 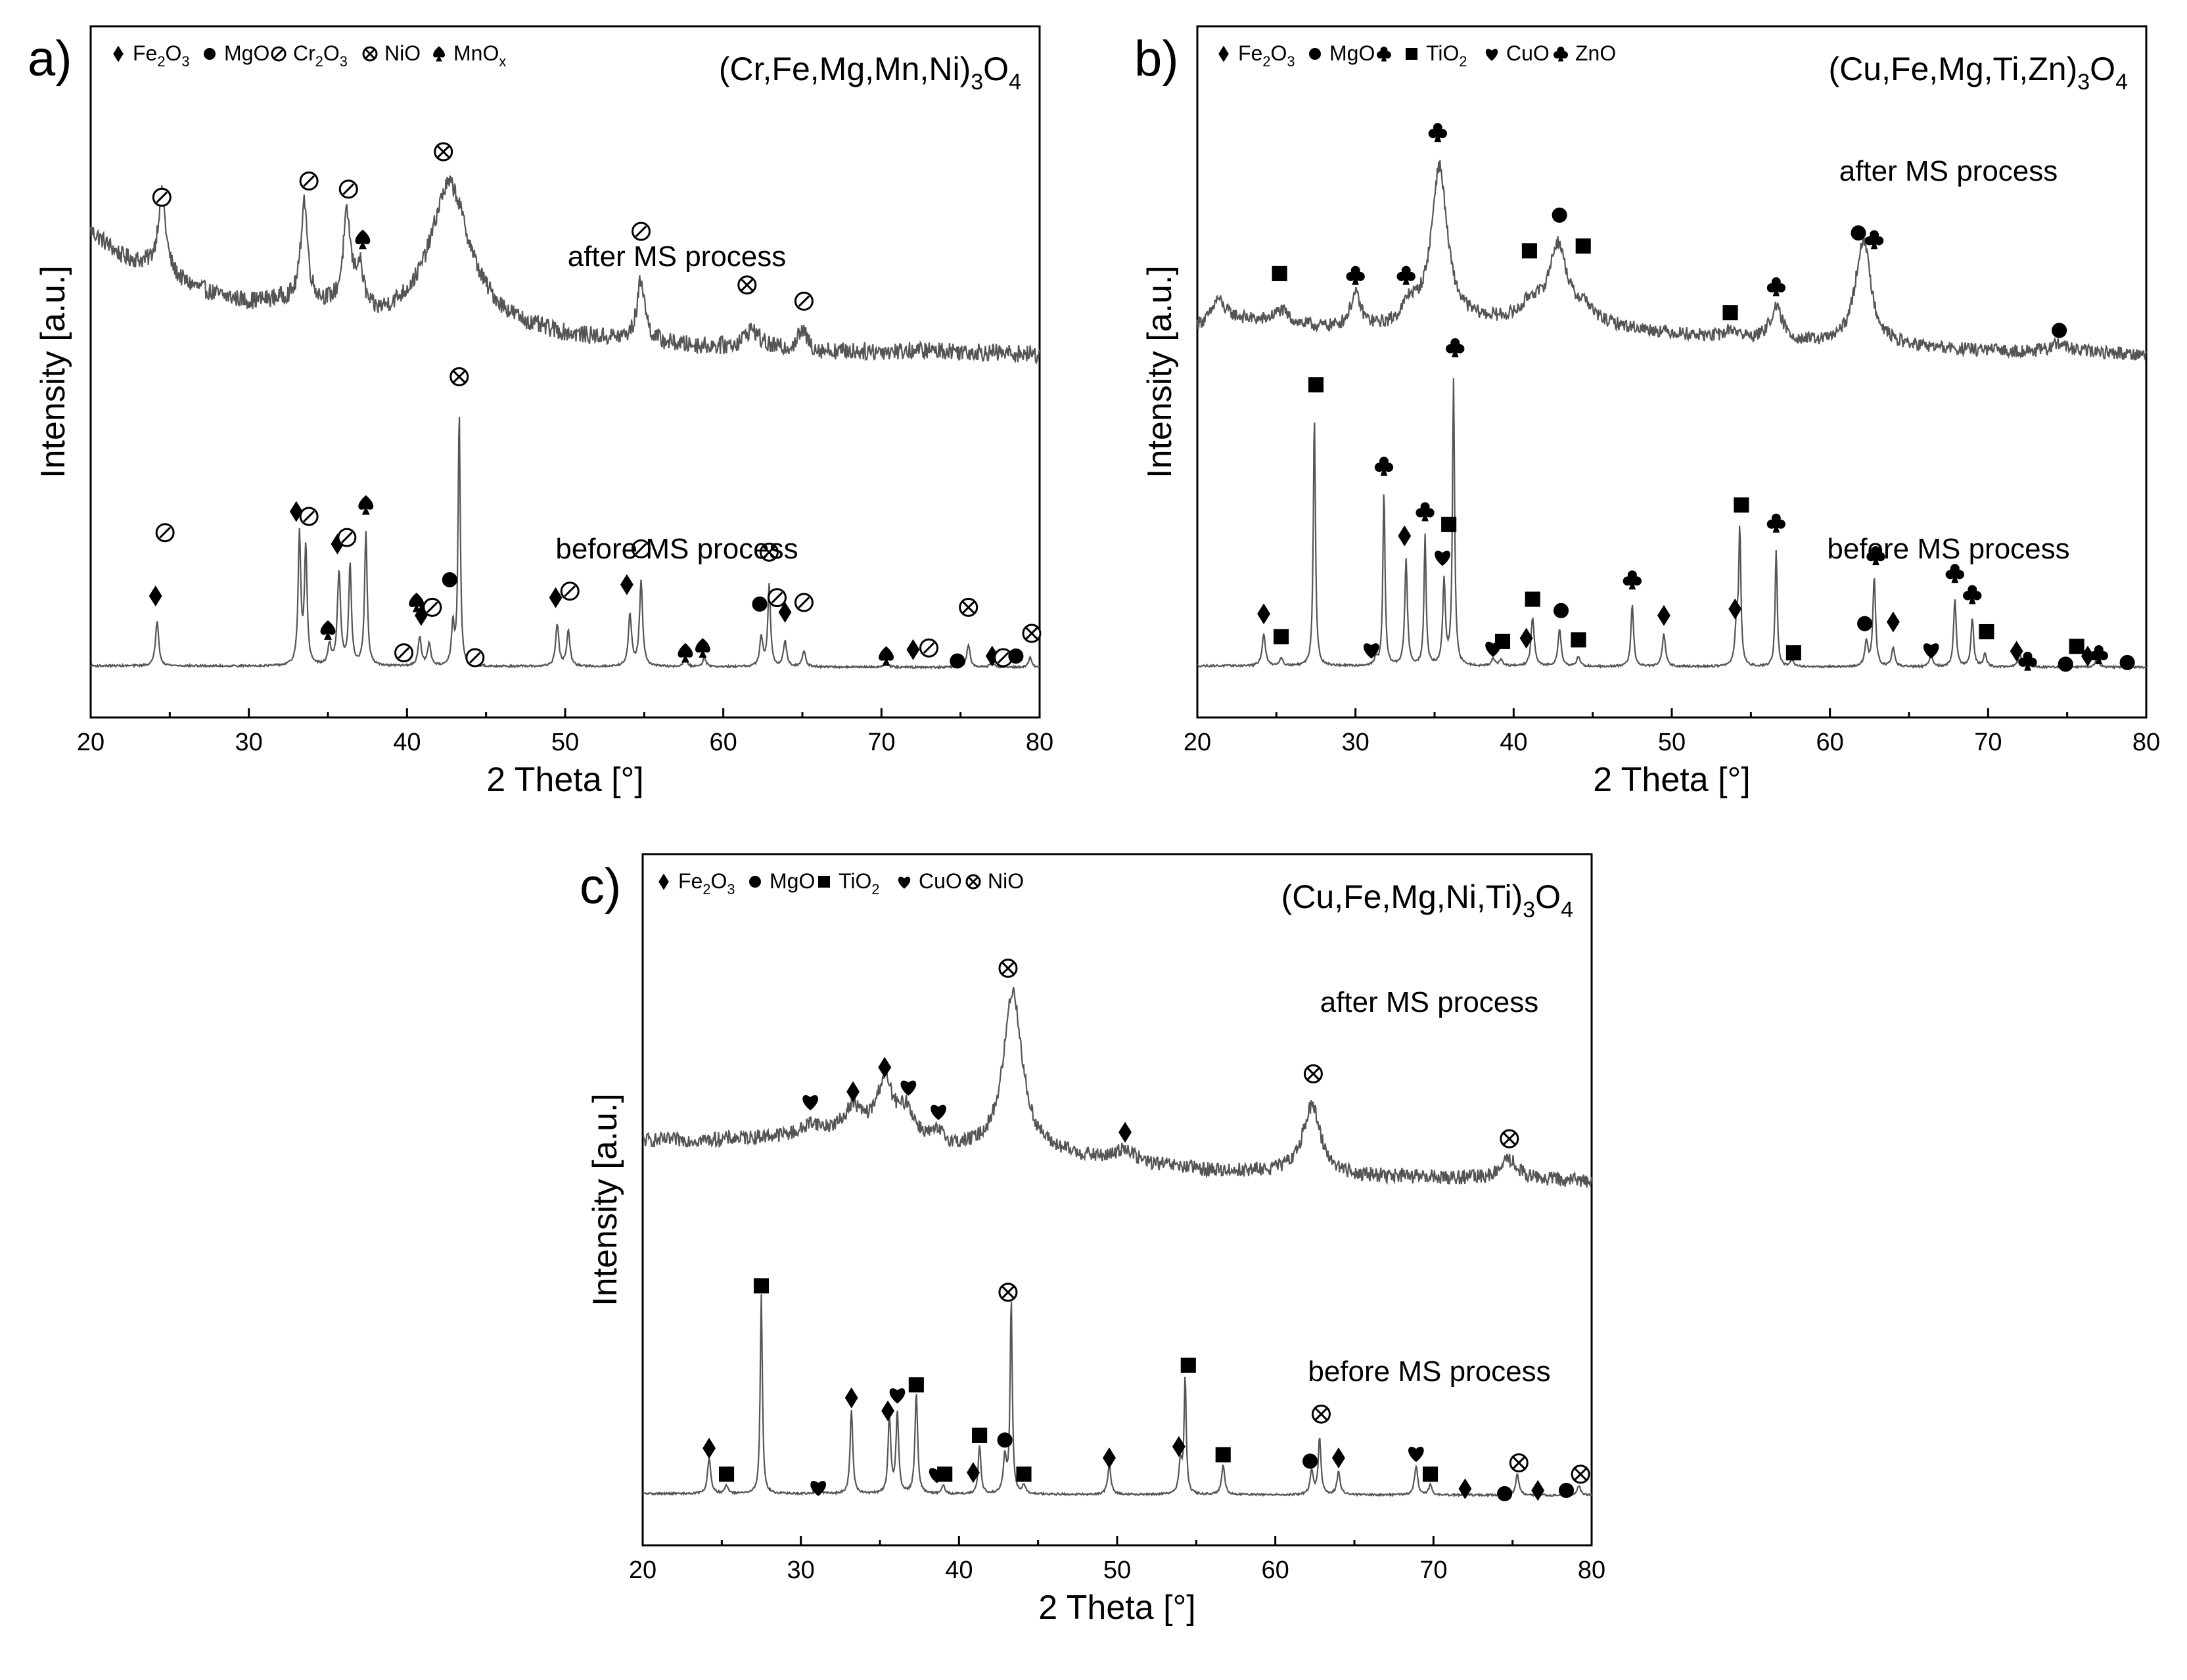 I want to click on x-tick-label: 80, so click(x=1039, y=742).